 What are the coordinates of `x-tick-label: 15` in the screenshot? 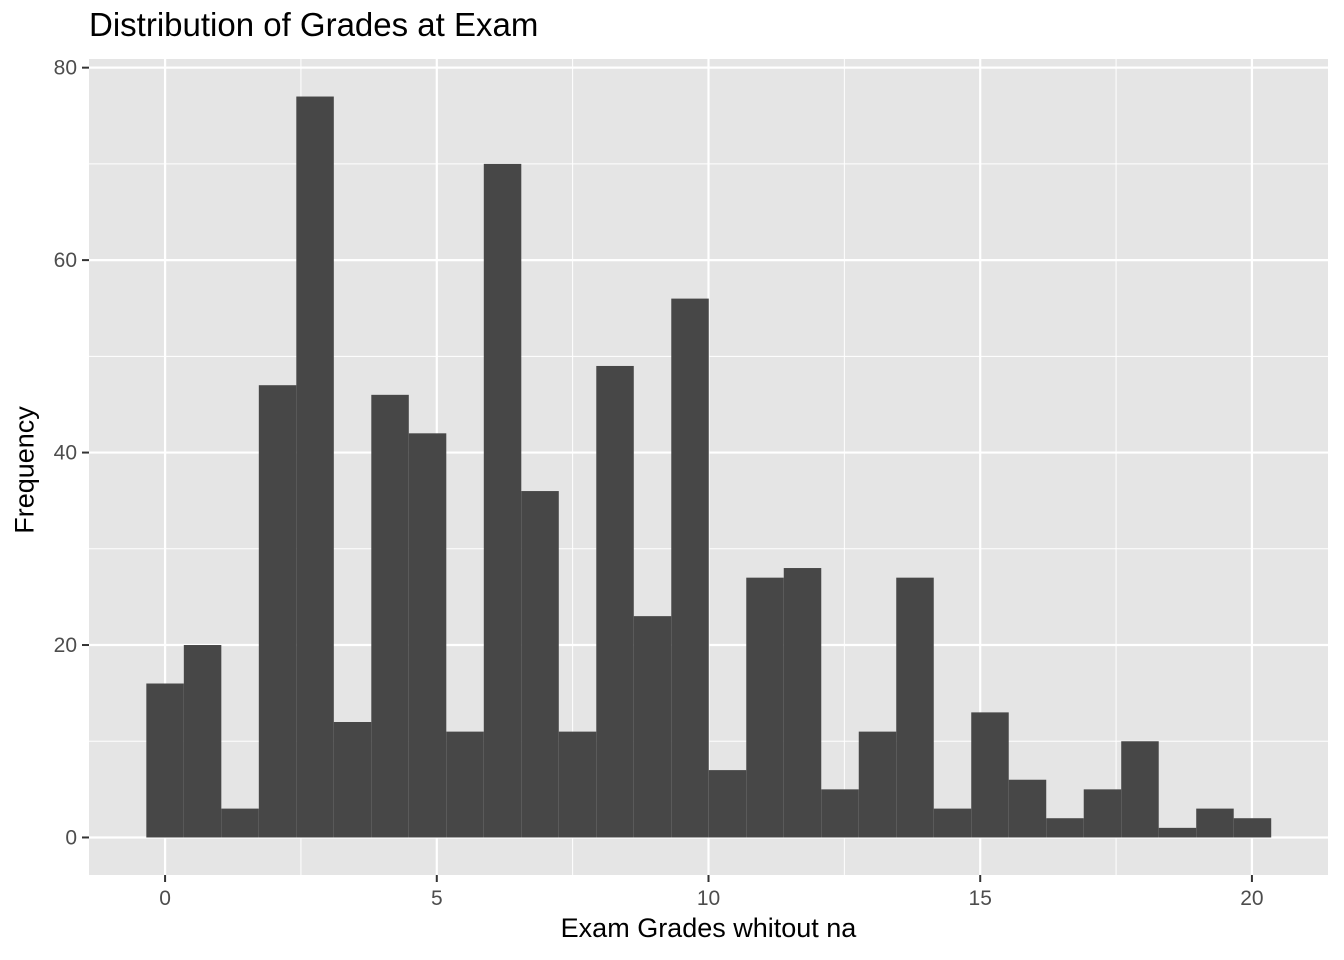 It's located at (980, 898).